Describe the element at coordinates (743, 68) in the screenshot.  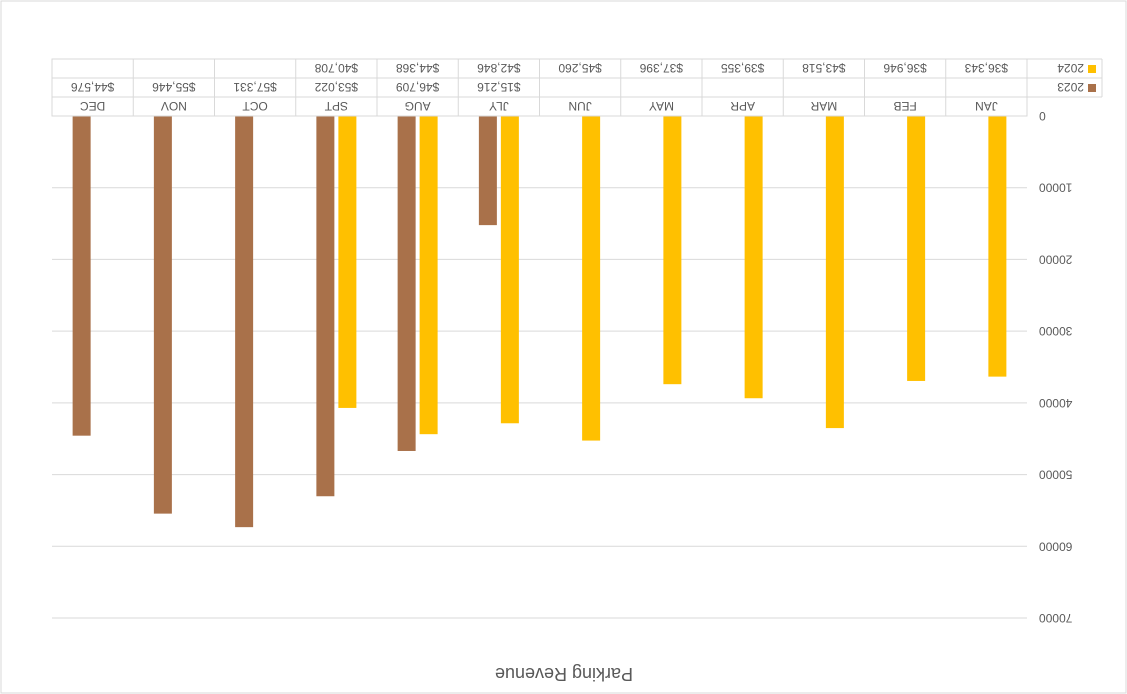
I see `data-label: $39,355` at that location.